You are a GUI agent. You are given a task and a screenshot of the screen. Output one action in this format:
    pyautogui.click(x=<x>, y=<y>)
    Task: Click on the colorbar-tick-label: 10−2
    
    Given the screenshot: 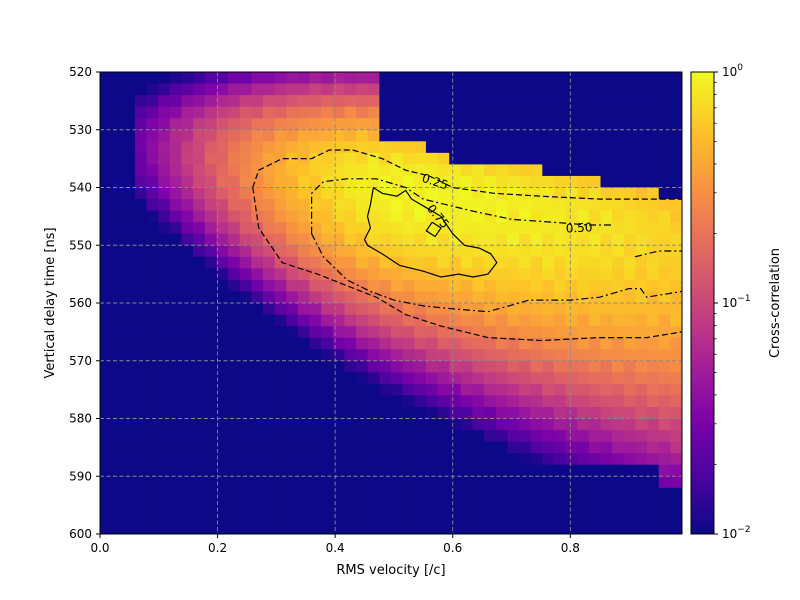 What is the action you would take?
    pyautogui.click(x=736, y=533)
    